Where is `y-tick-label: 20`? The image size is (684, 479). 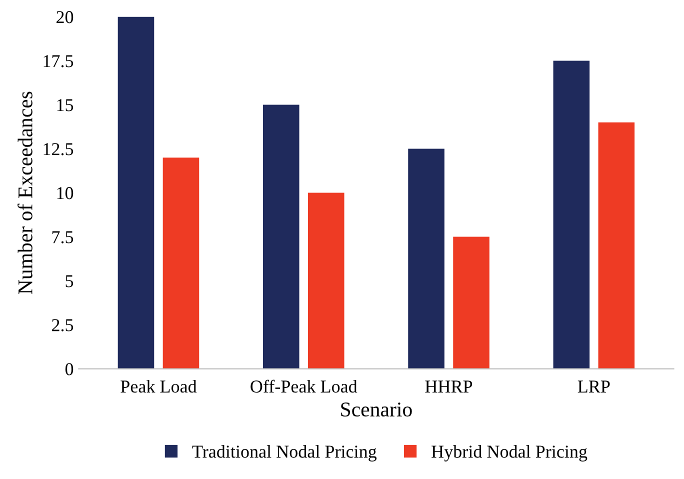
y-tick-label: 20 is located at coordinates (65, 17).